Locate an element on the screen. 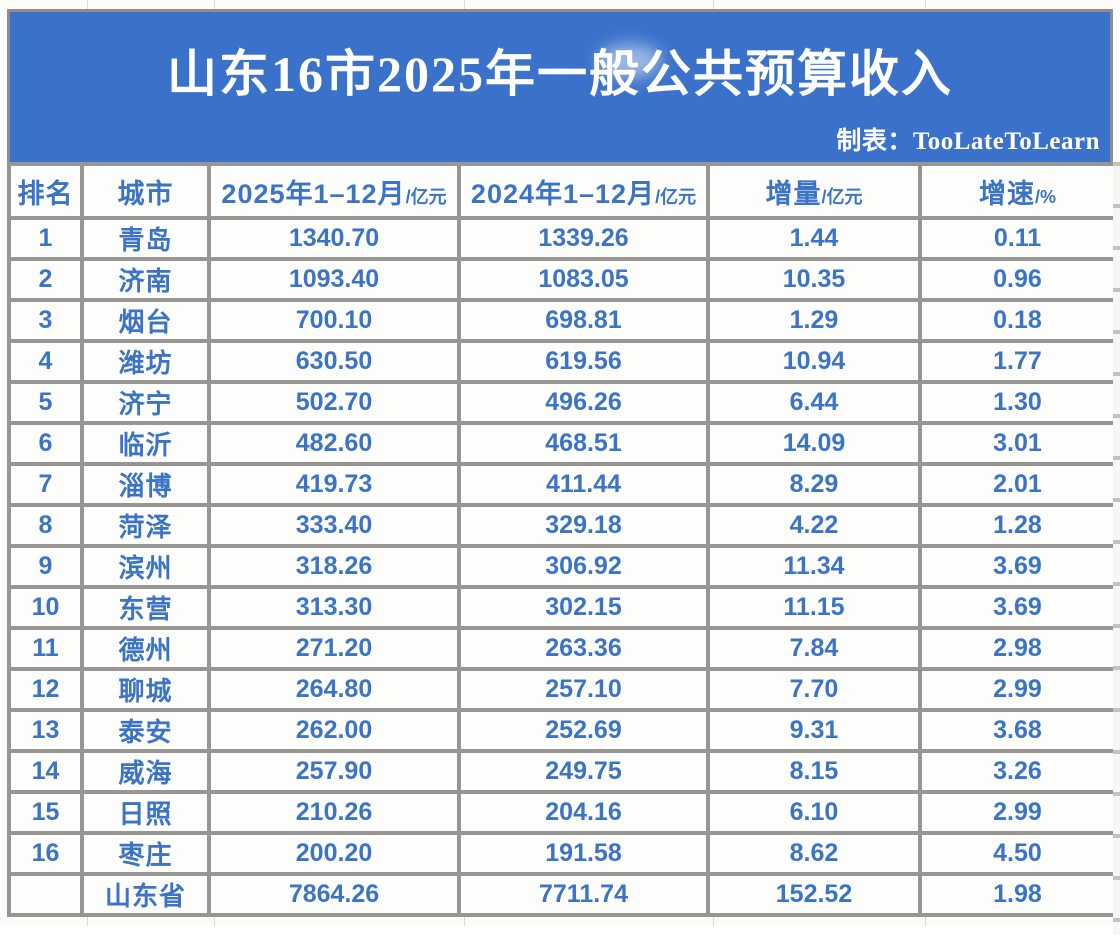 The width and height of the screenshot is (1120, 944). header-label: 2024年1–12月 is located at coordinates (563, 193).